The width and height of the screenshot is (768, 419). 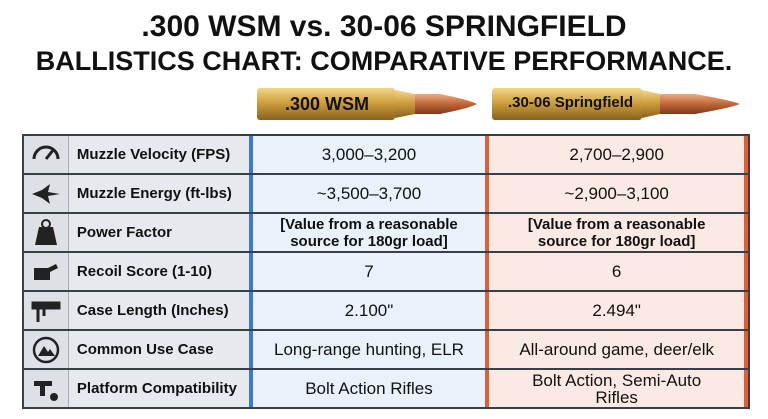 What do you see at coordinates (367, 193) in the screenshot?
I see `wsm-value: ~3,500–3,700` at bounding box center [367, 193].